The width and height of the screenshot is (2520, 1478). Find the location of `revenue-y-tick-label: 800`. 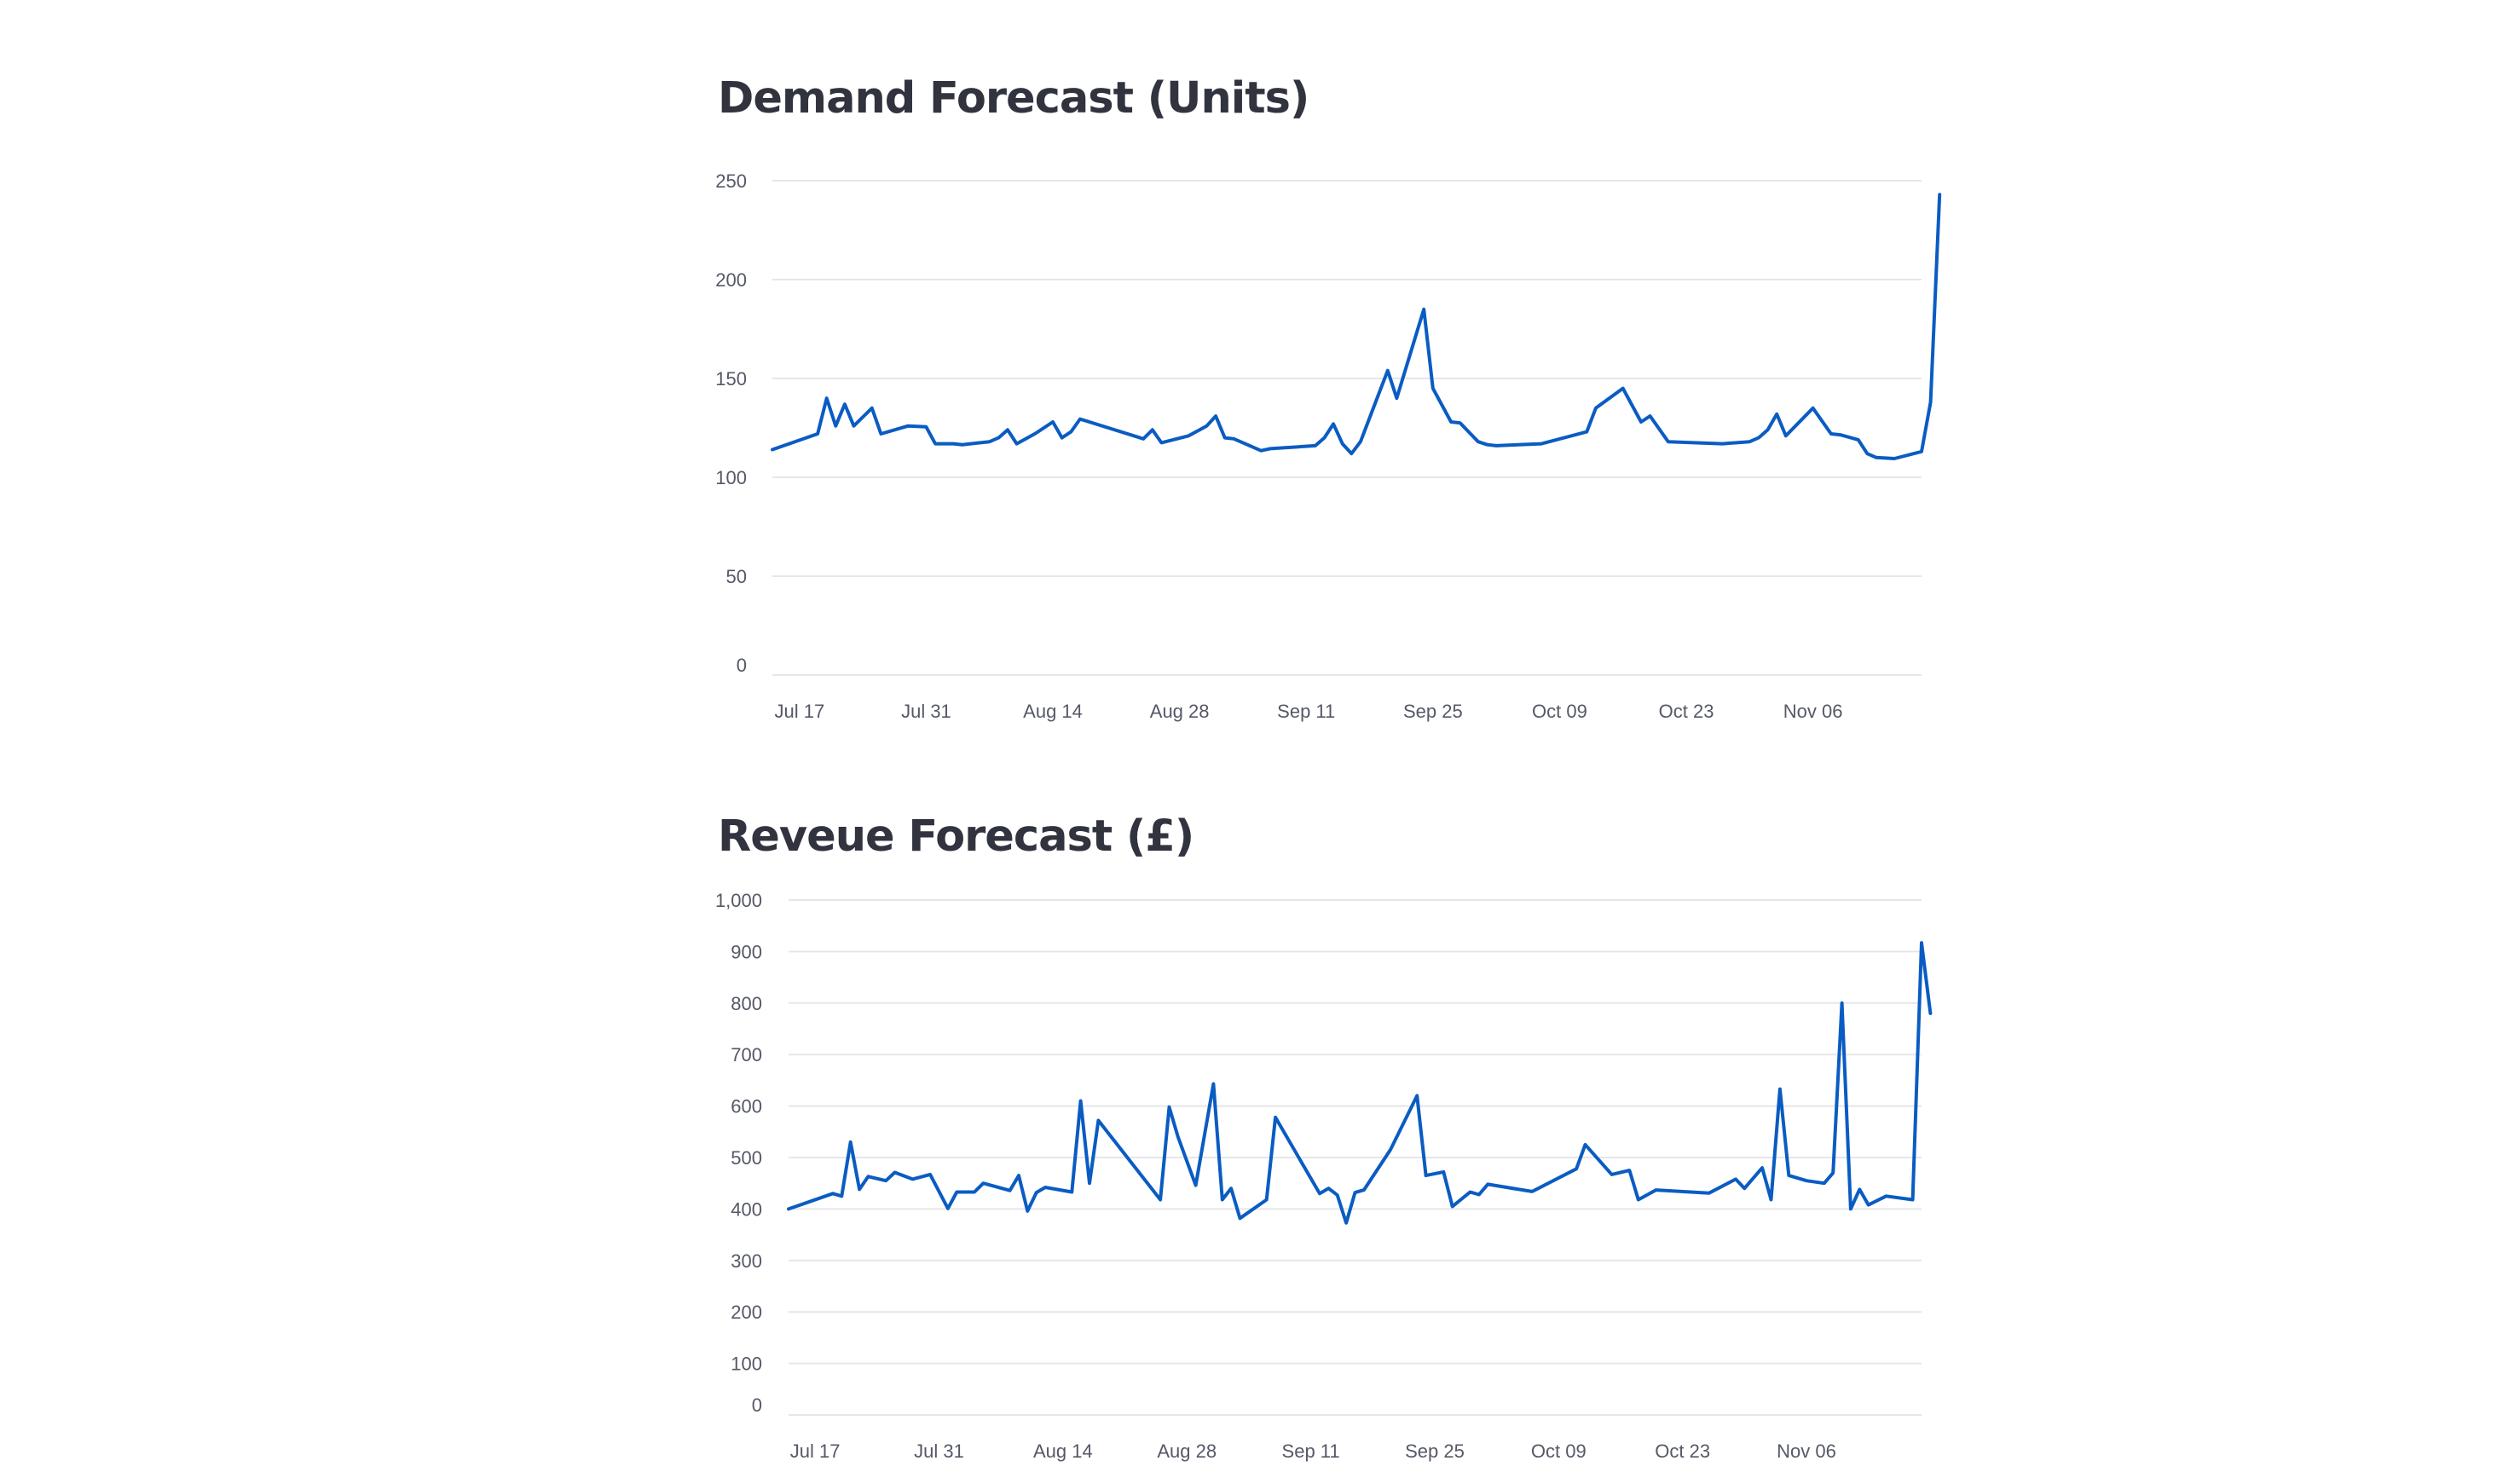

revenue-y-tick-label: 800 is located at coordinates (746, 1003).